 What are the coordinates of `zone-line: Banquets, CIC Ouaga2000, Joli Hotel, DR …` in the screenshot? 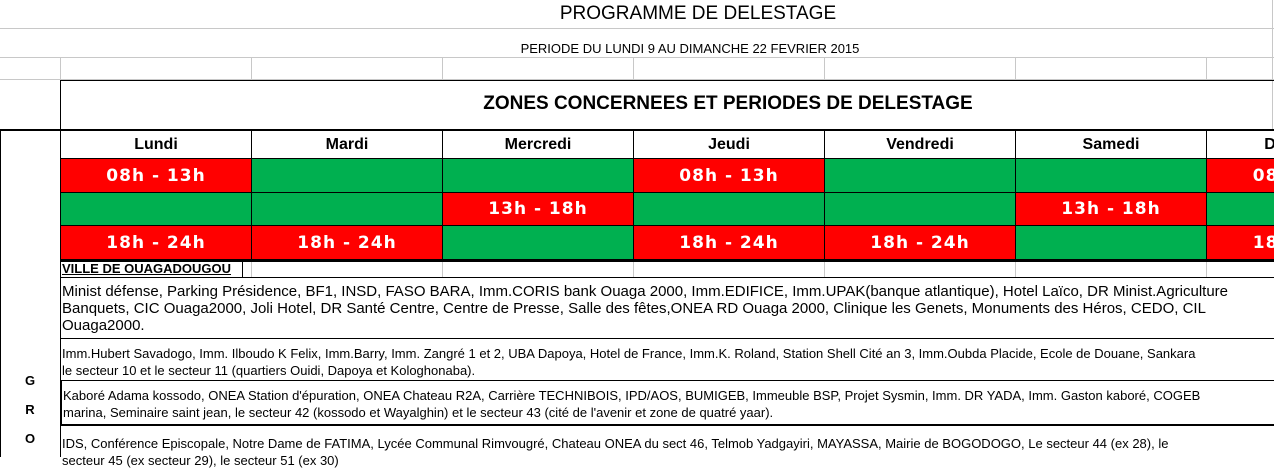 It's located at (634, 308).